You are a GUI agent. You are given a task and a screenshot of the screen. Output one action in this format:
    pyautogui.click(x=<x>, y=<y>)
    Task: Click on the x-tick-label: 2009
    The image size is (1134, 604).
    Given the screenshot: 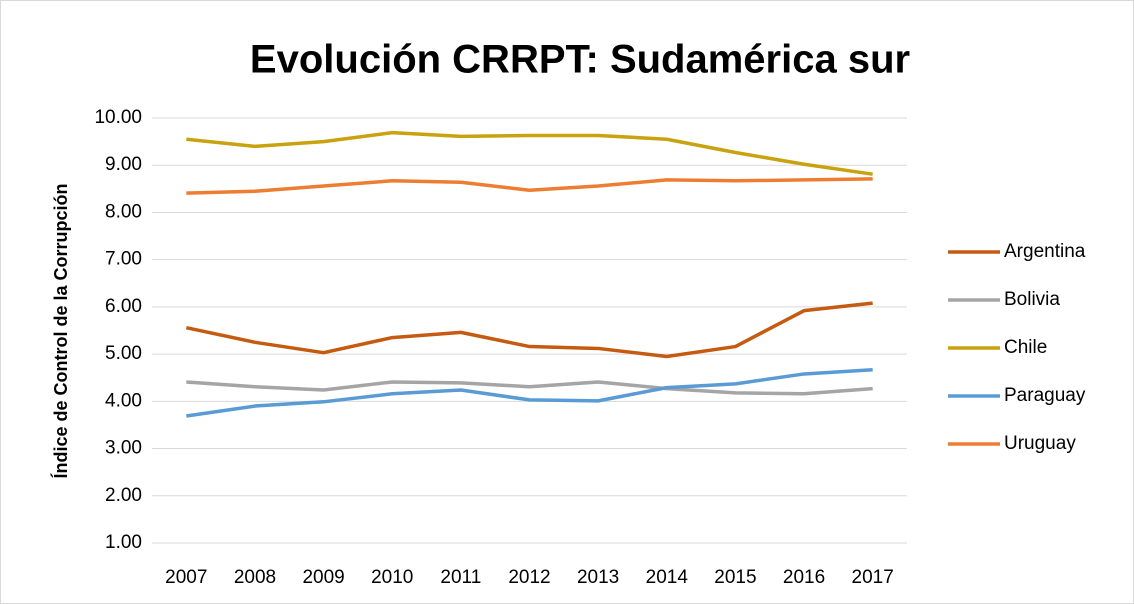 What is the action you would take?
    pyautogui.click(x=323, y=577)
    